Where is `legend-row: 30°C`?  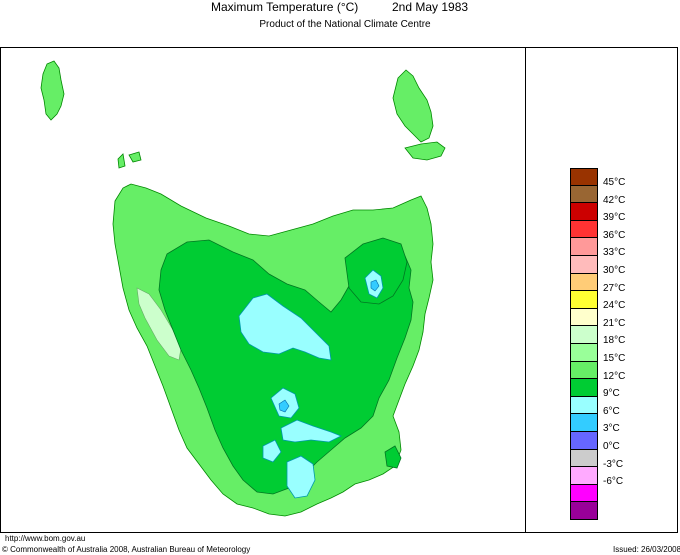 legend-row: 30°C is located at coordinates (615, 265).